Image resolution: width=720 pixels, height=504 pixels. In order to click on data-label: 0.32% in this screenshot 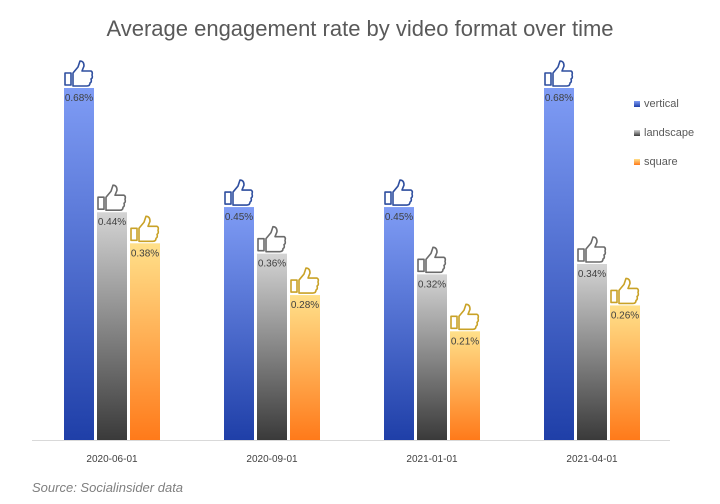, I will do `click(432, 284)`.